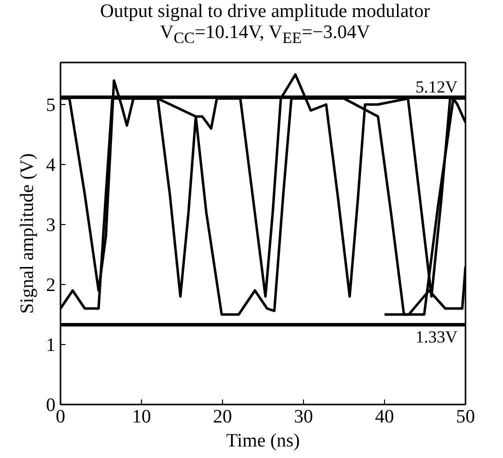 This screenshot has width=503, height=458. Describe the element at coordinates (265, 11) in the screenshot. I see `chart-title: Output signal to drive amplitude modulator` at that location.